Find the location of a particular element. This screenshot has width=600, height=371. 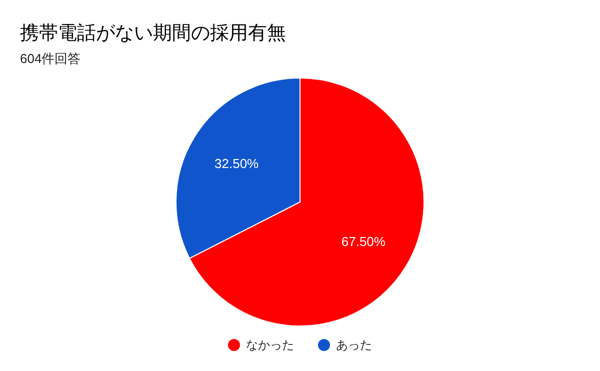

subtitle: 604件回答 is located at coordinates (50, 58).